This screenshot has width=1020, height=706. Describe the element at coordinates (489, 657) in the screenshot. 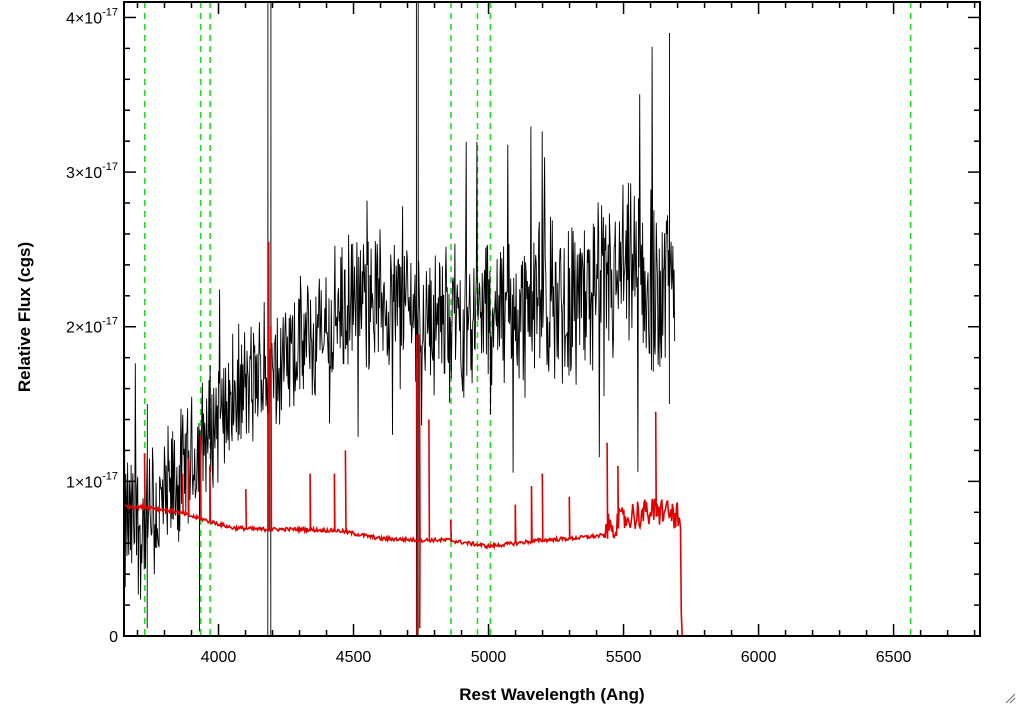

I see `x-tick-label: 5000` at that location.